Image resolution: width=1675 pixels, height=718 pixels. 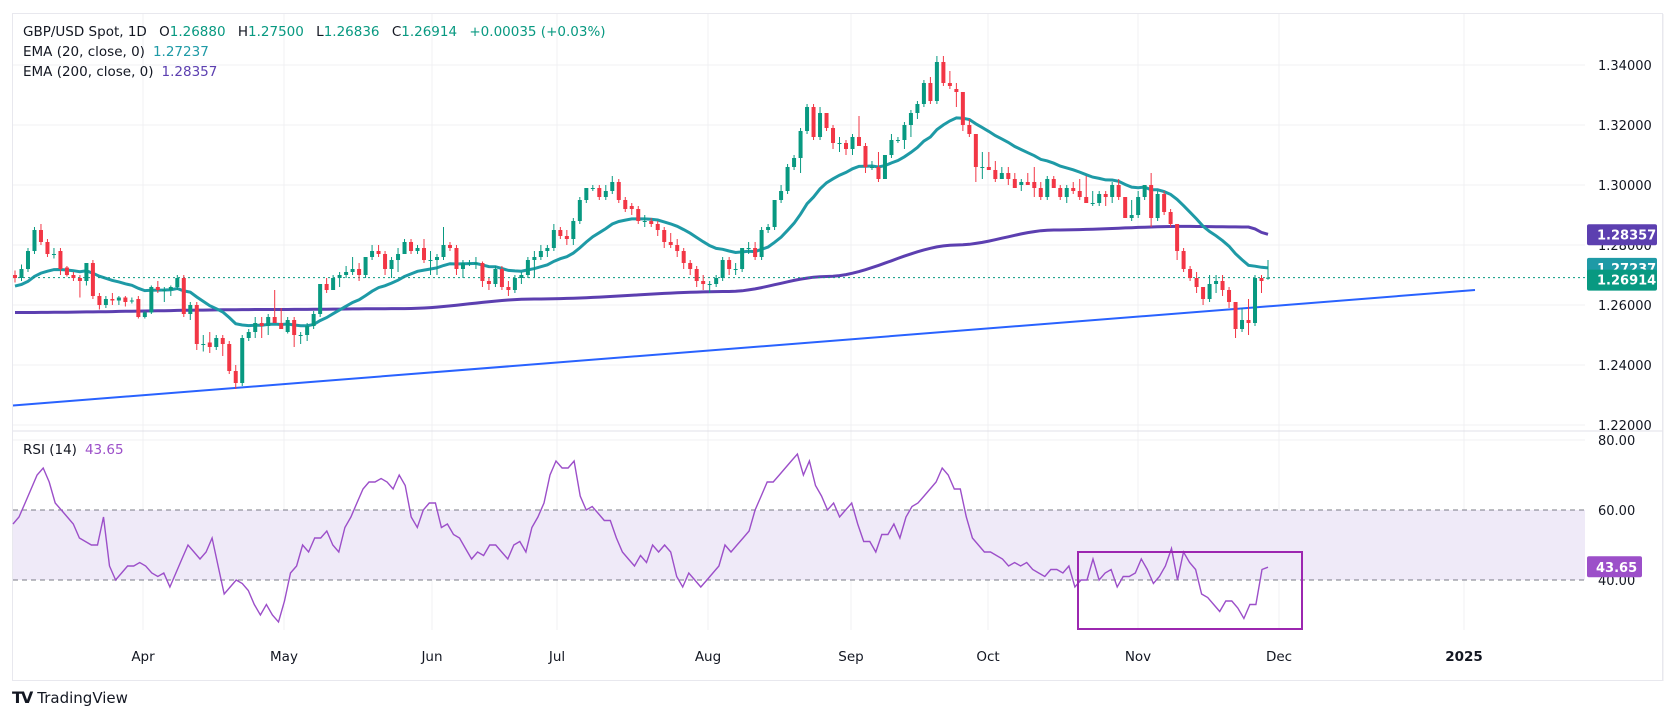 I want to click on low-value: 1.26836, so click(x=351, y=32).